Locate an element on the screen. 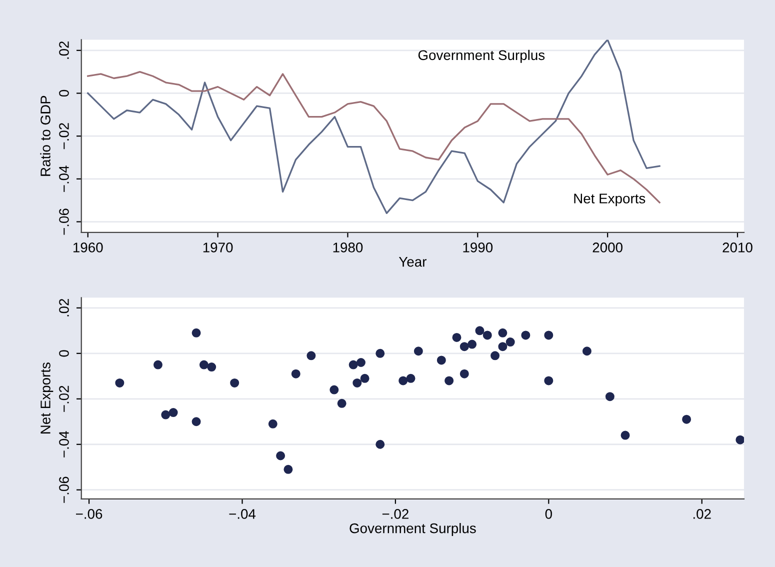  text: Government Surplus is located at coordinates (481, 56).